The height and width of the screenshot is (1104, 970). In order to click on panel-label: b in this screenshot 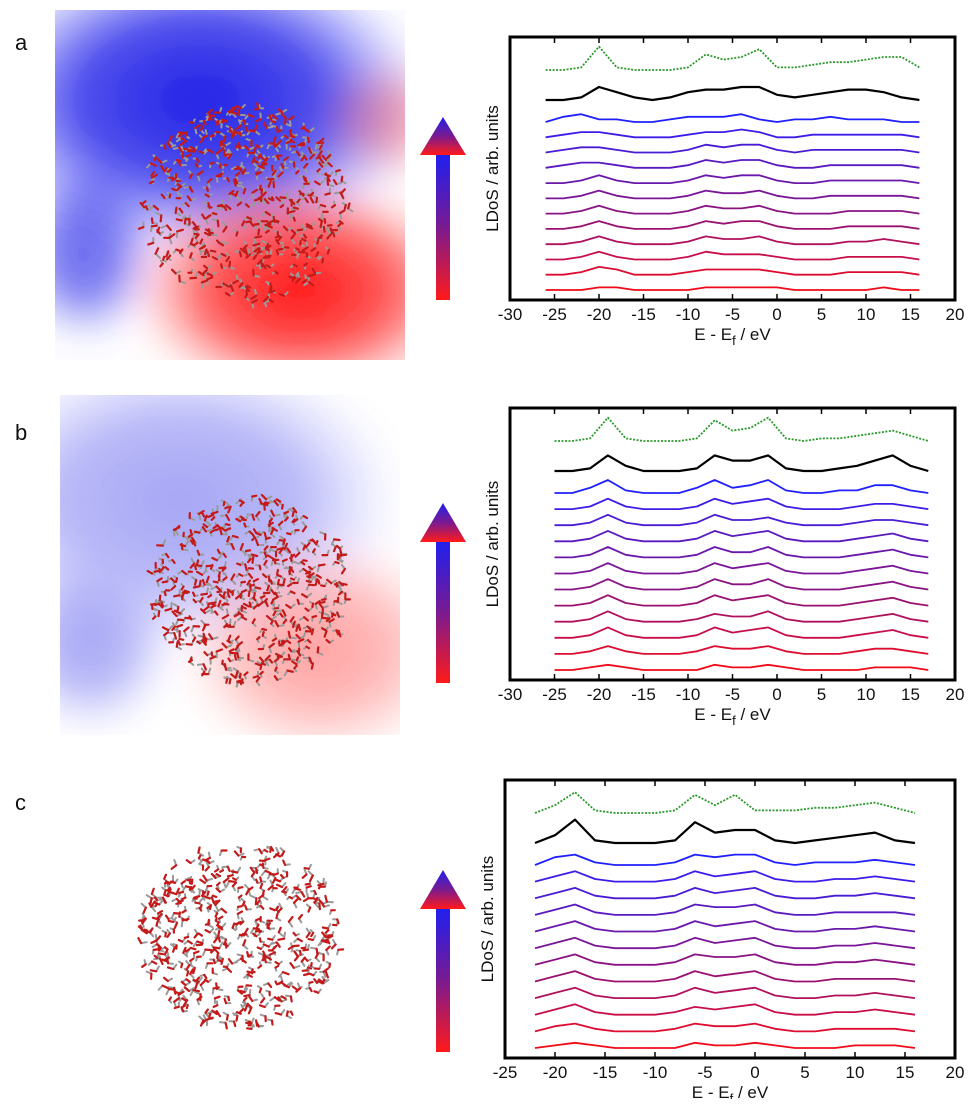, I will do `click(21, 432)`.